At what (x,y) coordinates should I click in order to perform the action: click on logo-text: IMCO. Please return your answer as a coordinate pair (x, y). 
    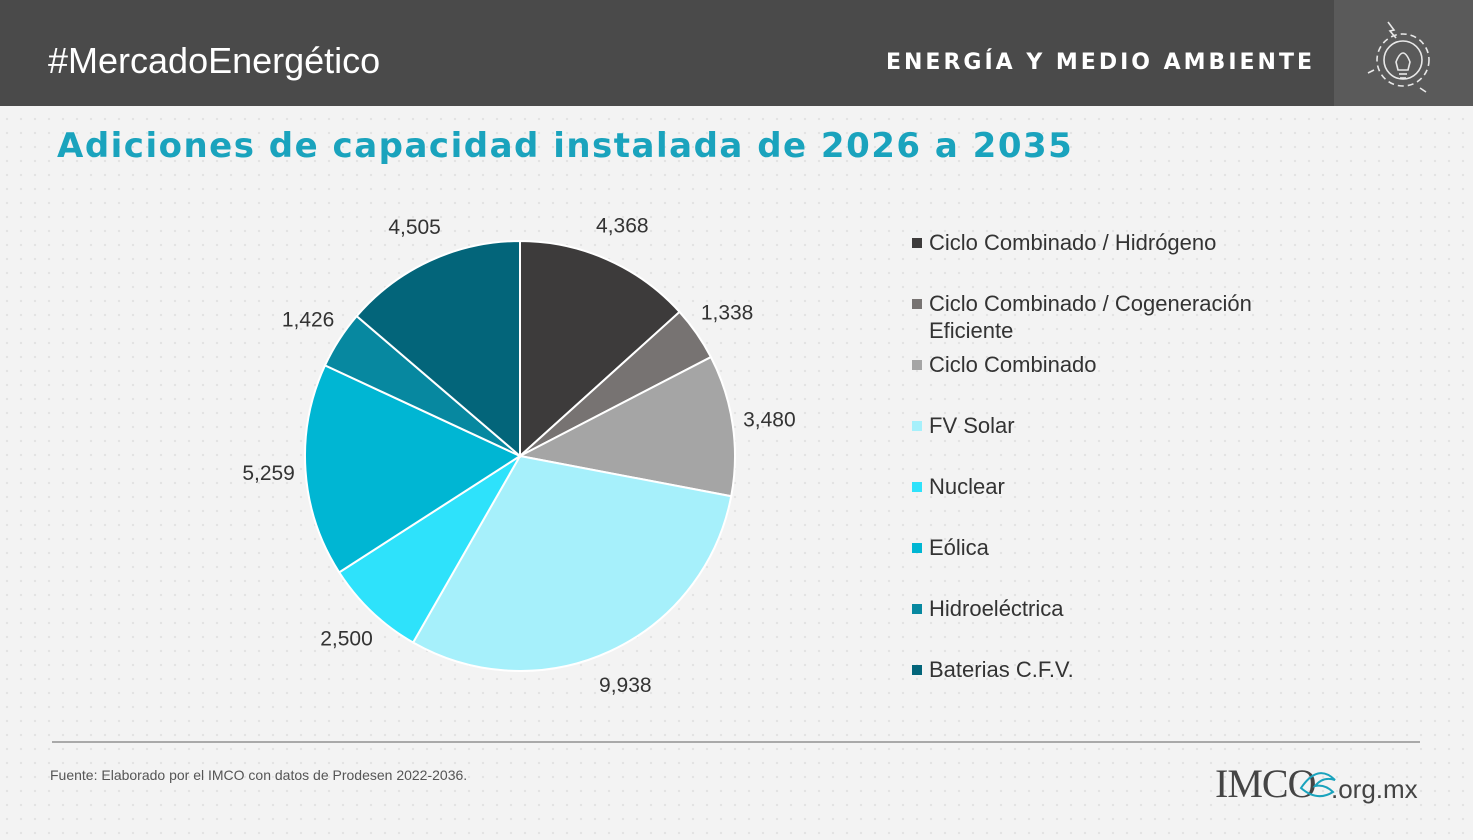
    Looking at the image, I should click on (1265, 783).